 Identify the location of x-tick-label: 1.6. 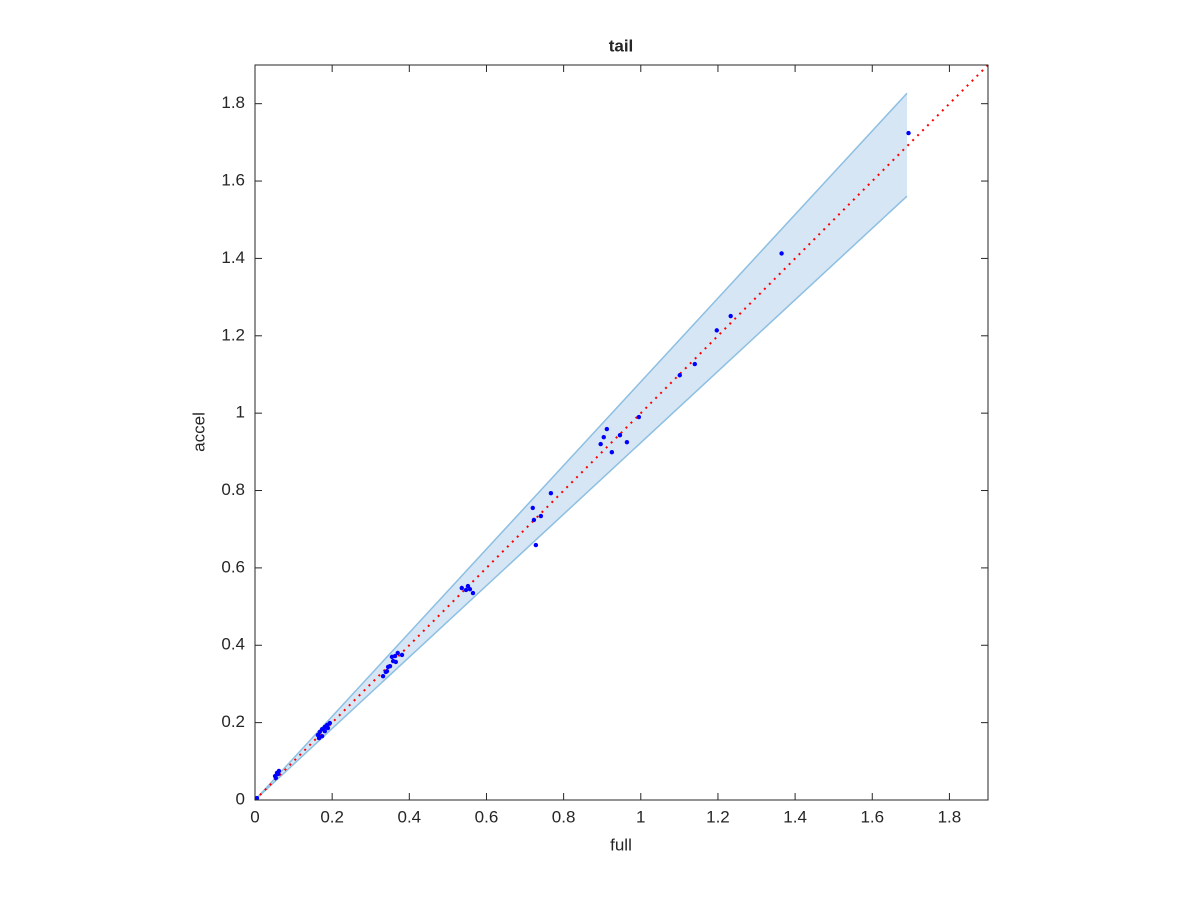
(872, 816).